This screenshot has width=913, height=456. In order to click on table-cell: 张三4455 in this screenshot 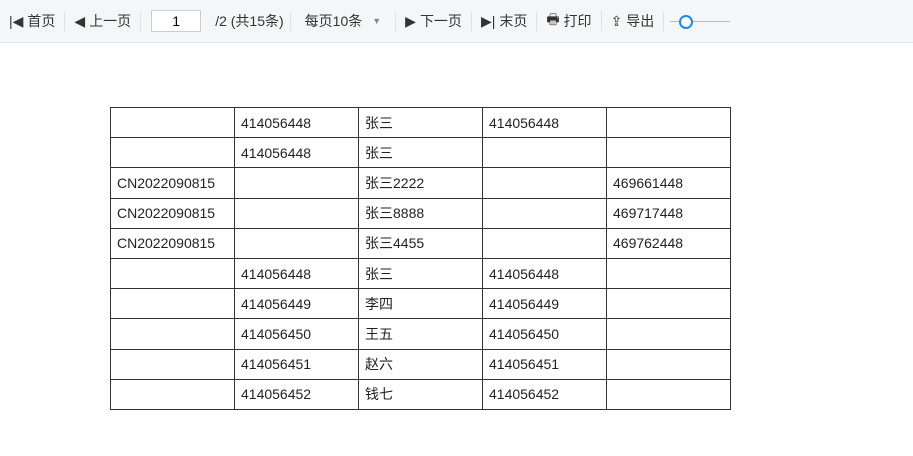, I will do `click(420, 243)`.